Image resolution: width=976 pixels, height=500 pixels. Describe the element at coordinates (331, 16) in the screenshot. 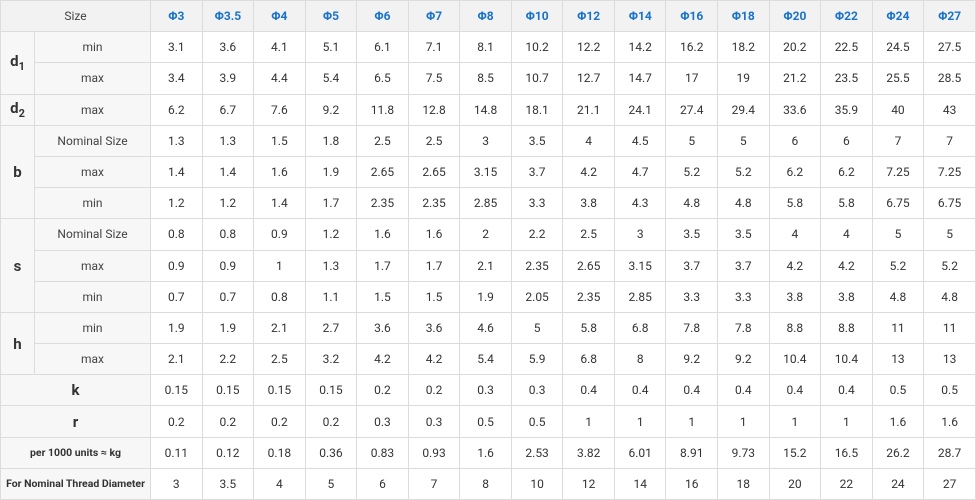

I see `header-column: Φ5` at that location.